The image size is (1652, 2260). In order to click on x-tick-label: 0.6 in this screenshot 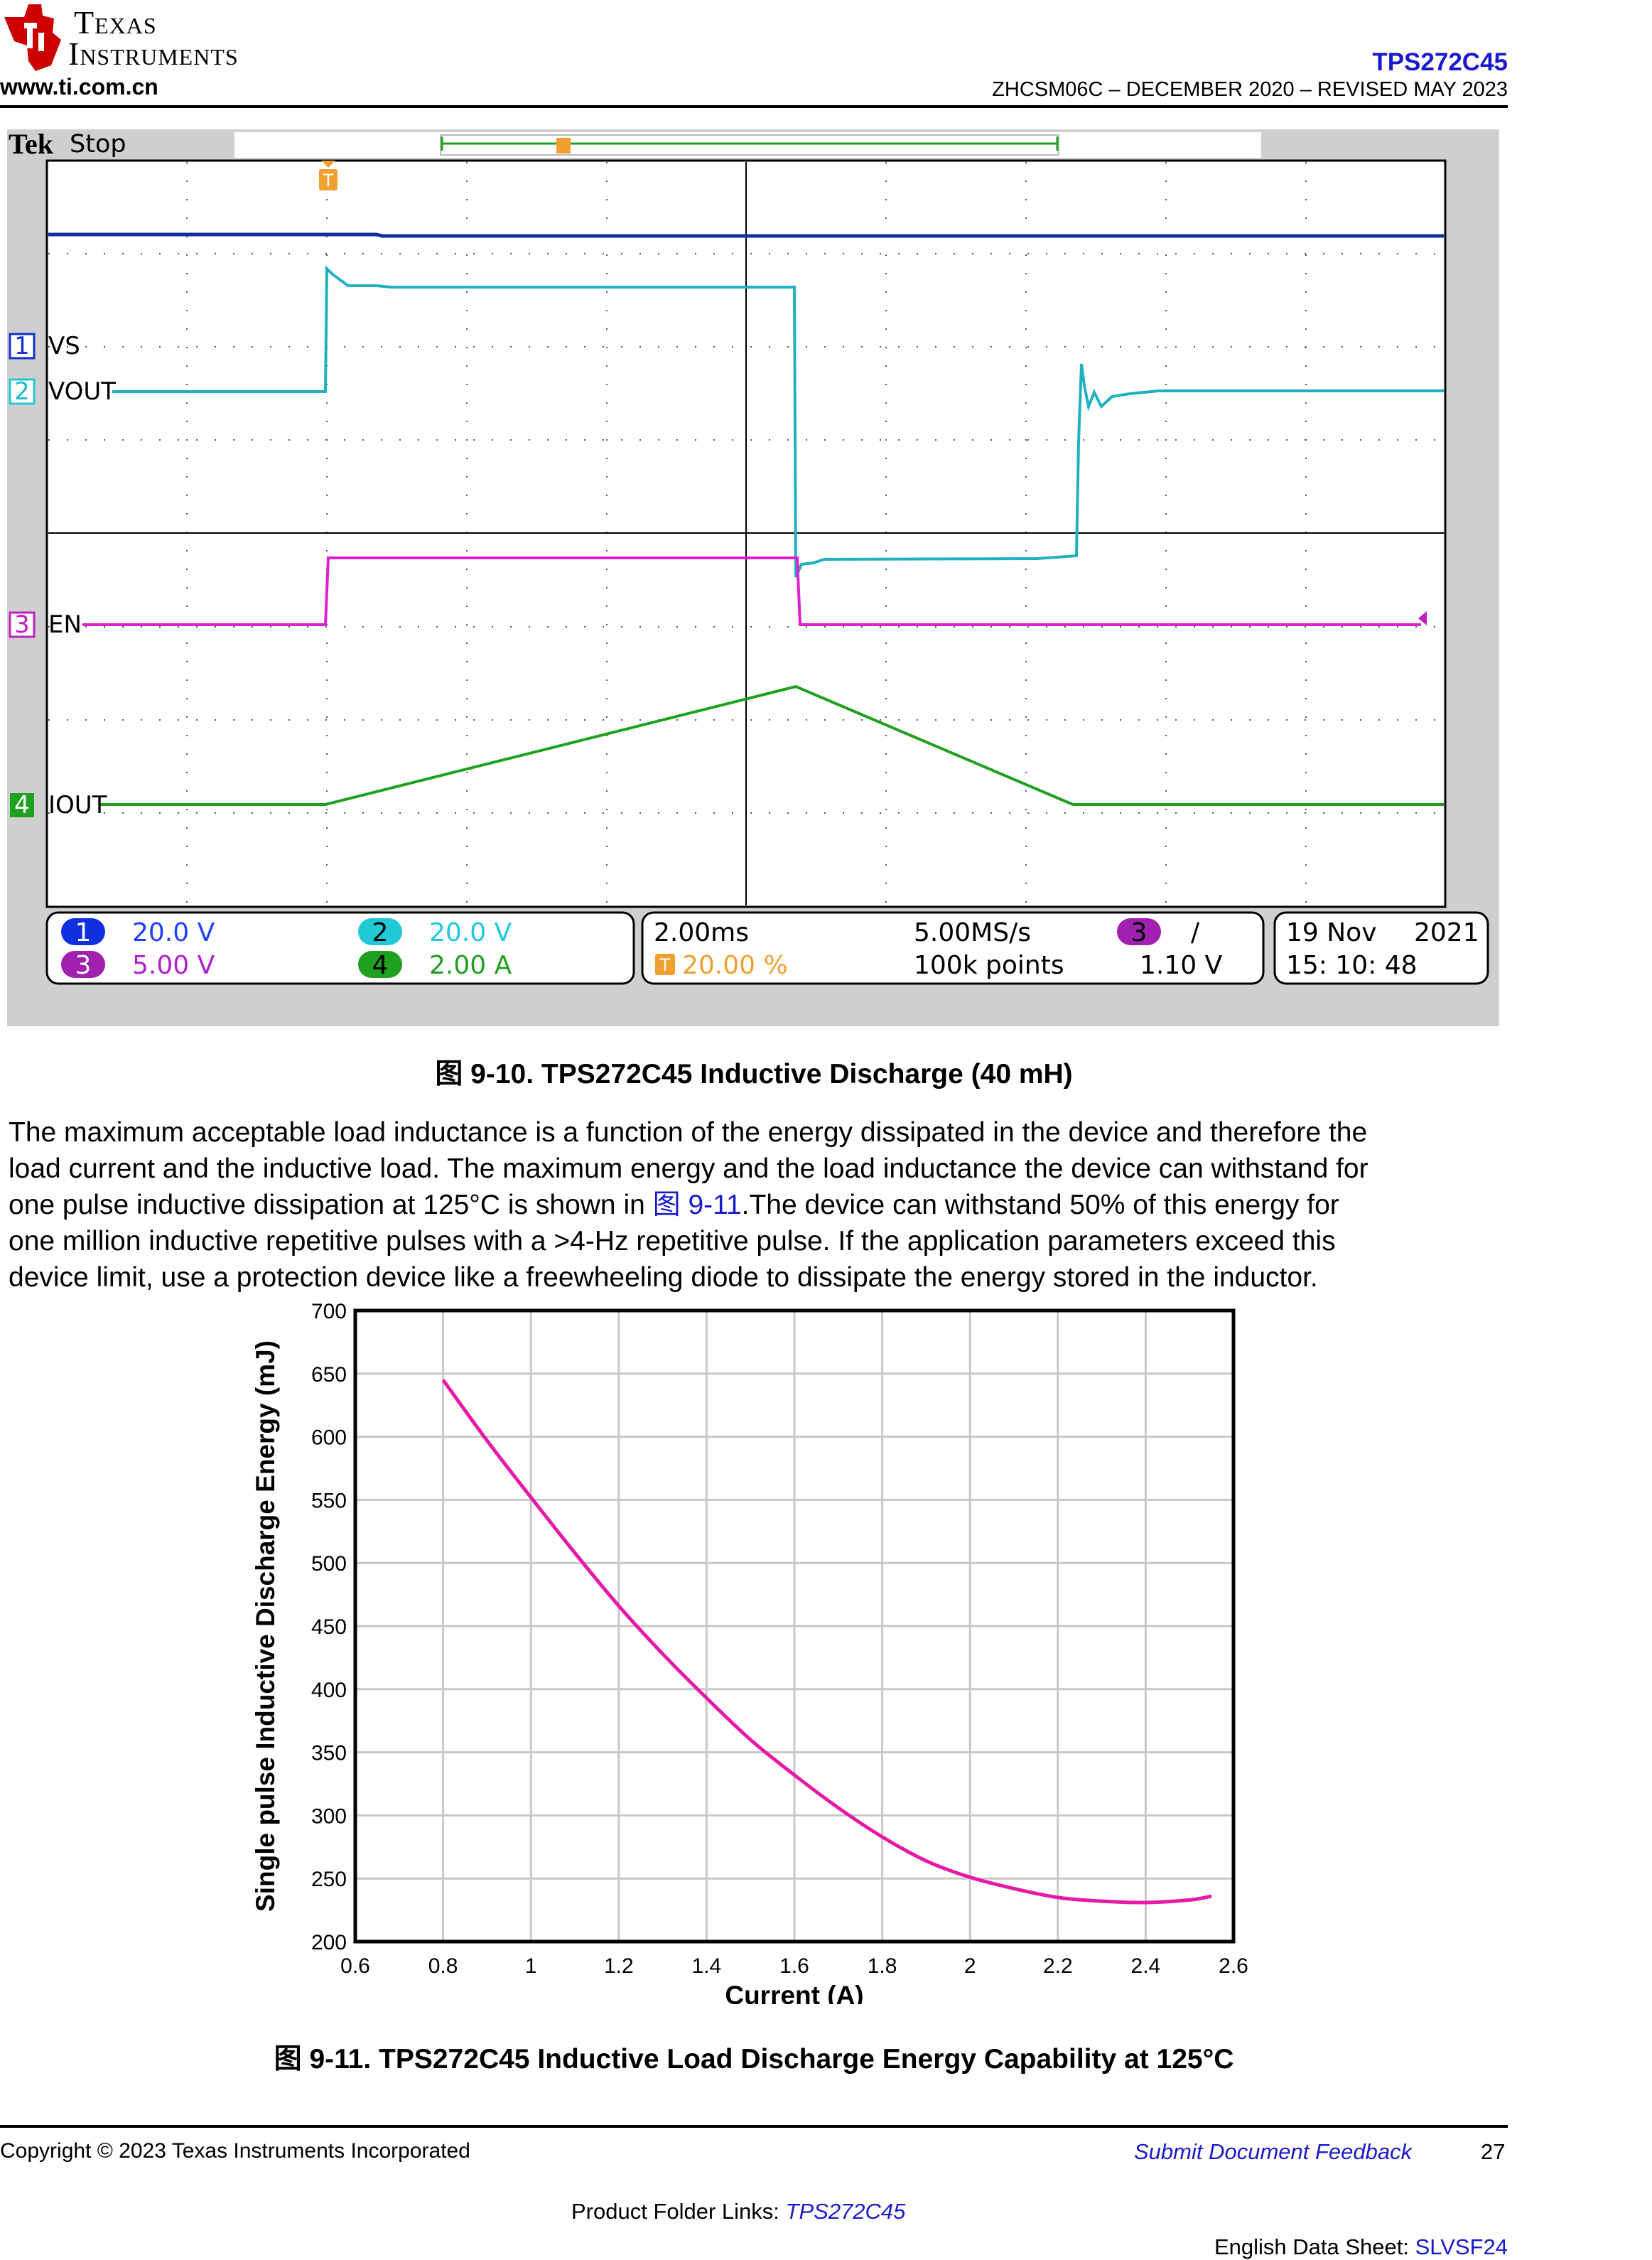, I will do `click(355, 1966)`.